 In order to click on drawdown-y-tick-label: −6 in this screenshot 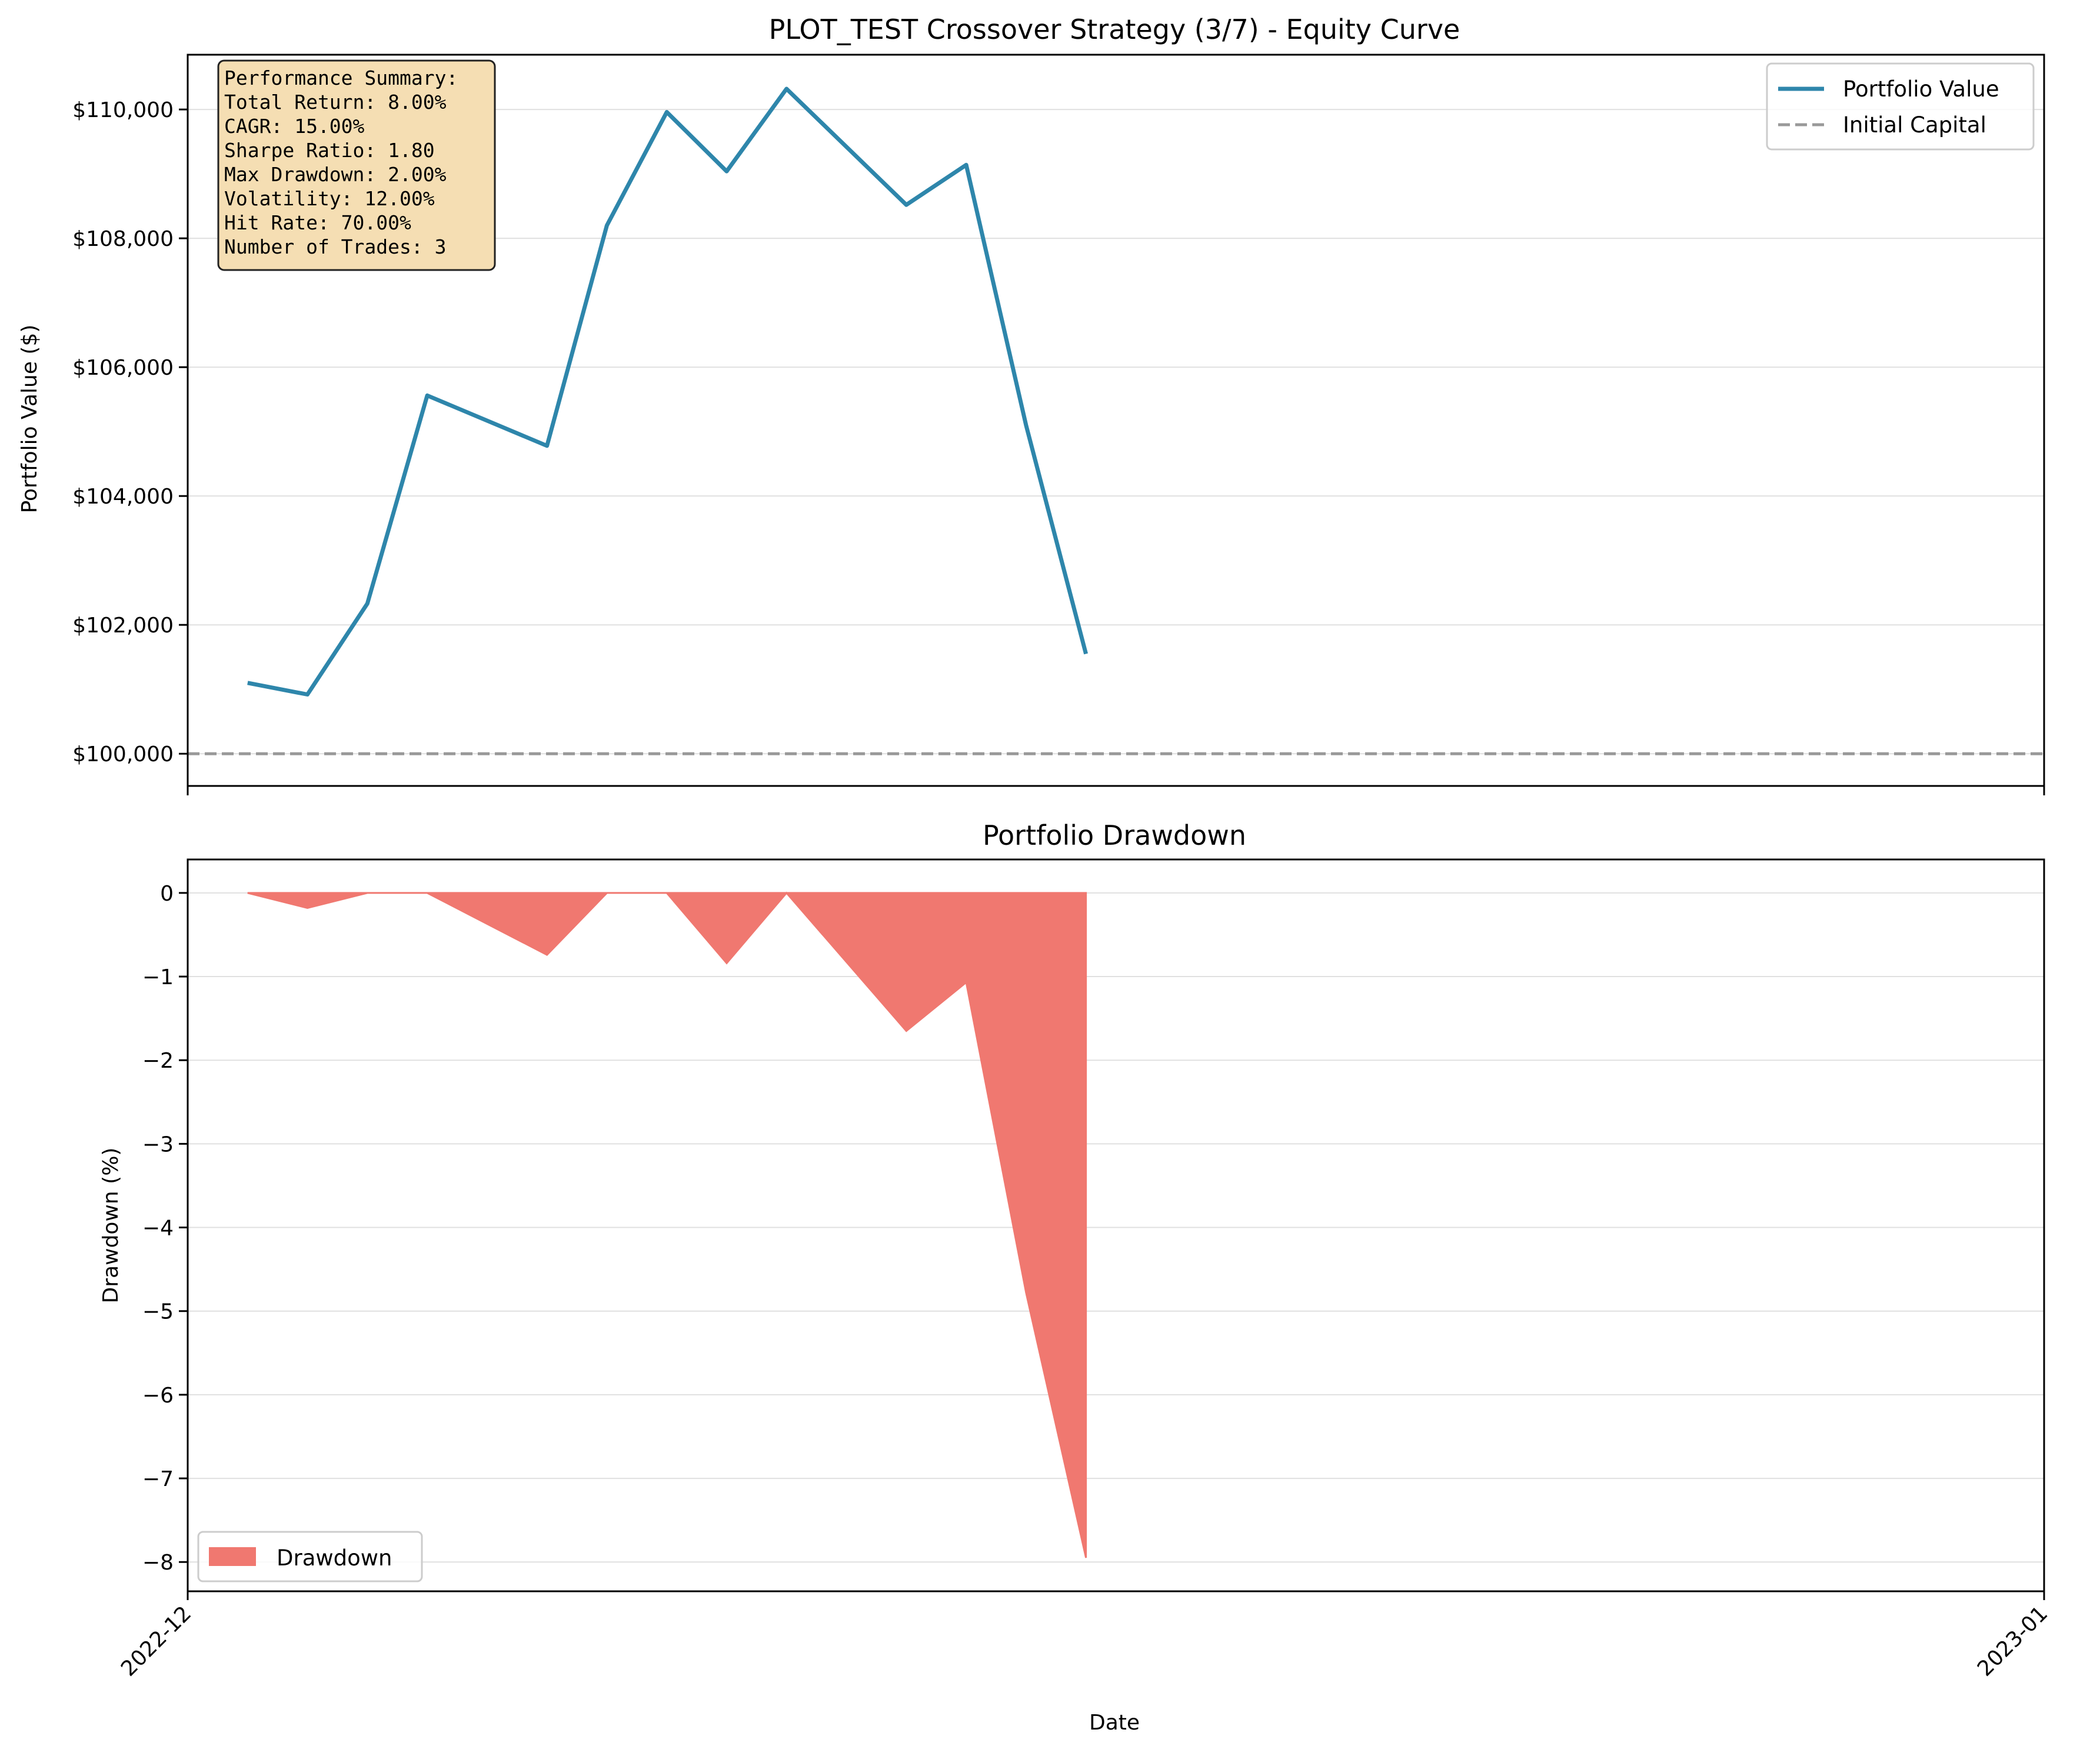, I will do `click(158, 1396)`.